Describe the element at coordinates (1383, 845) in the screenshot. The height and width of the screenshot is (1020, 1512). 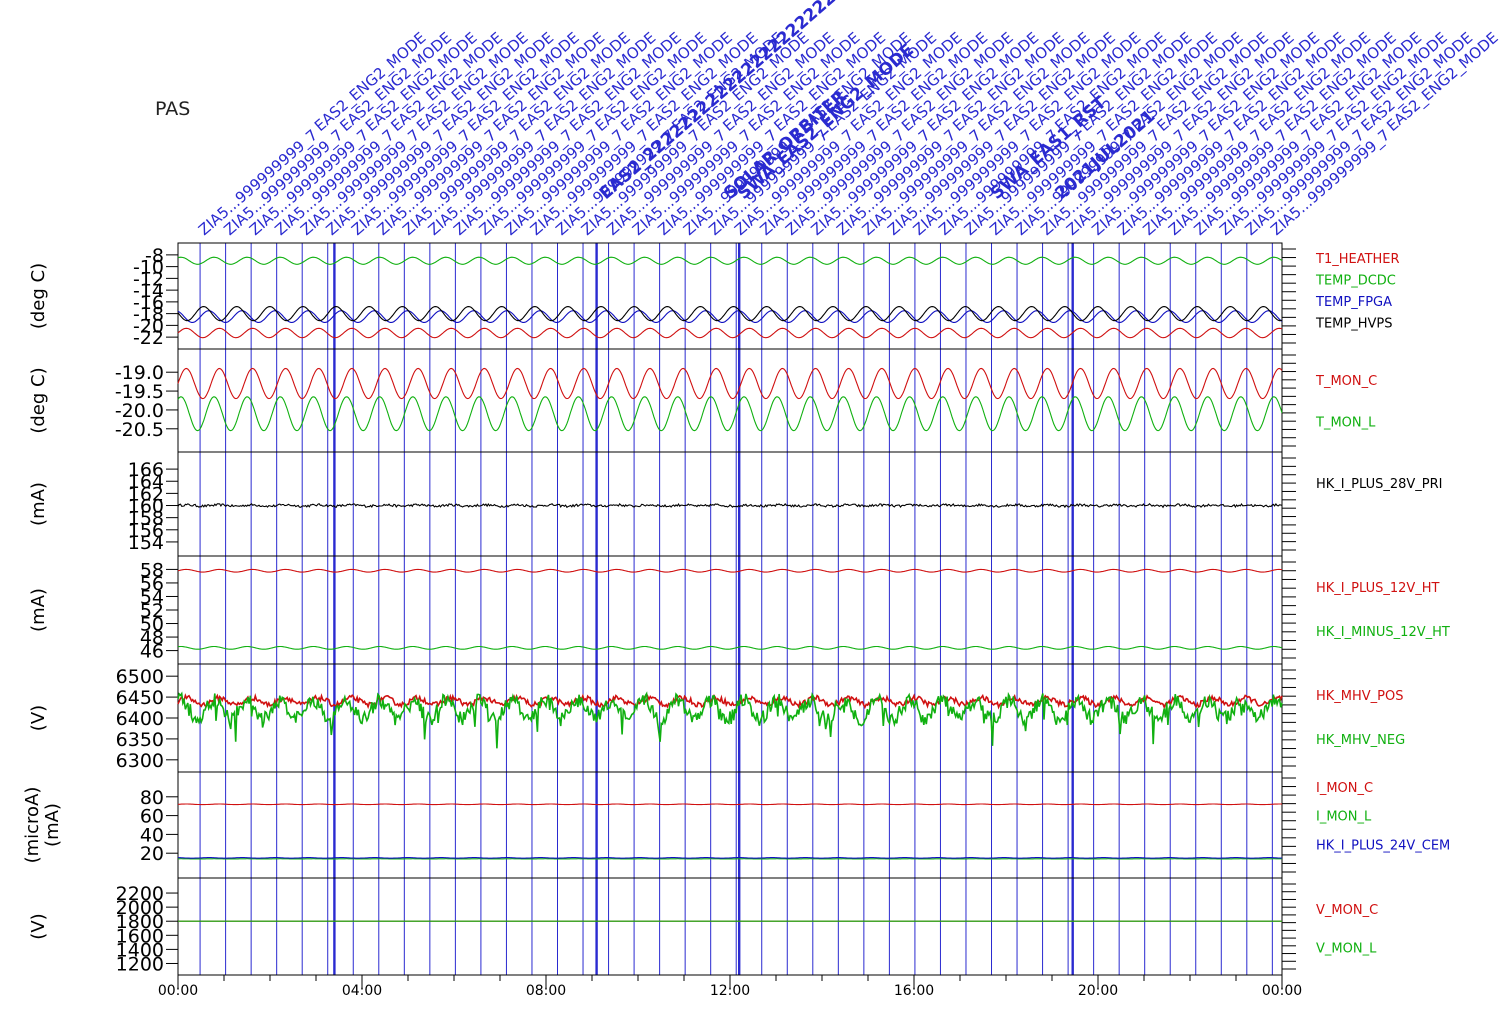
I see `legend-entry: HK_I_PLUS_24V_CEM` at that location.